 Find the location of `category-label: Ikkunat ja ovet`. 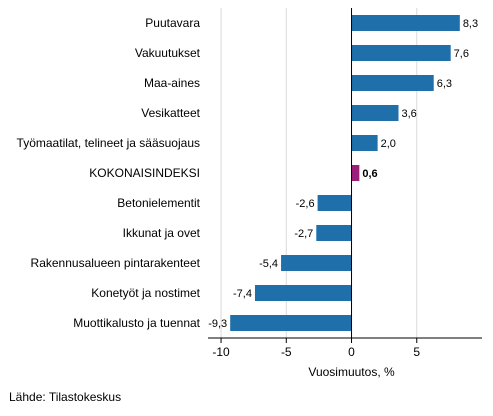

category-label: Ikkunat ja ovet is located at coordinates (162, 233).